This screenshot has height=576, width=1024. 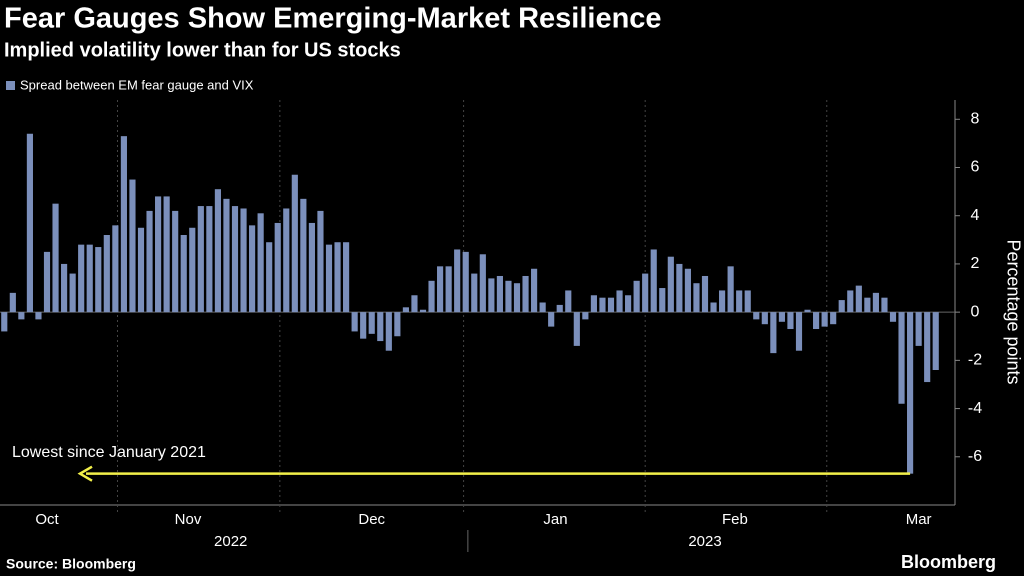 What do you see at coordinates (85, 473) in the screenshot?
I see `annotation-arrowhead` at bounding box center [85, 473].